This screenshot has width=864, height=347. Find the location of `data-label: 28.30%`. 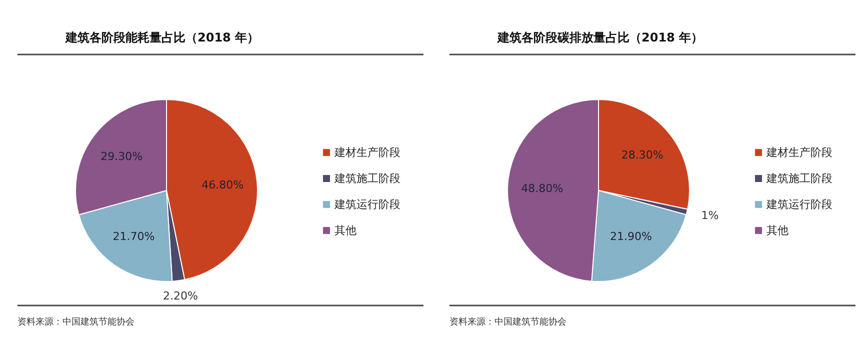

data-label: 28.30% is located at coordinates (642, 155).